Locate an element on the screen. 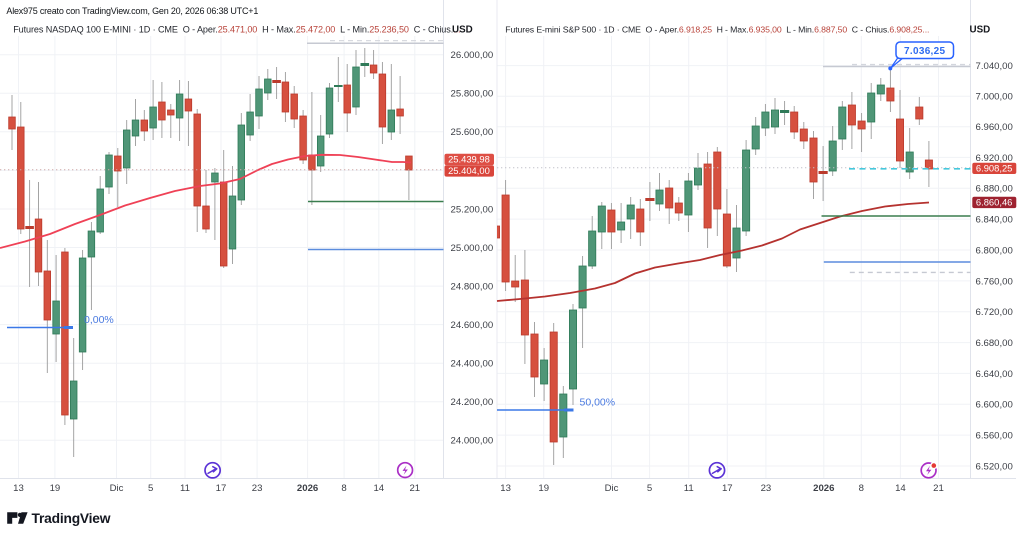  svg-text: 6.960,00 is located at coordinates (994, 127).